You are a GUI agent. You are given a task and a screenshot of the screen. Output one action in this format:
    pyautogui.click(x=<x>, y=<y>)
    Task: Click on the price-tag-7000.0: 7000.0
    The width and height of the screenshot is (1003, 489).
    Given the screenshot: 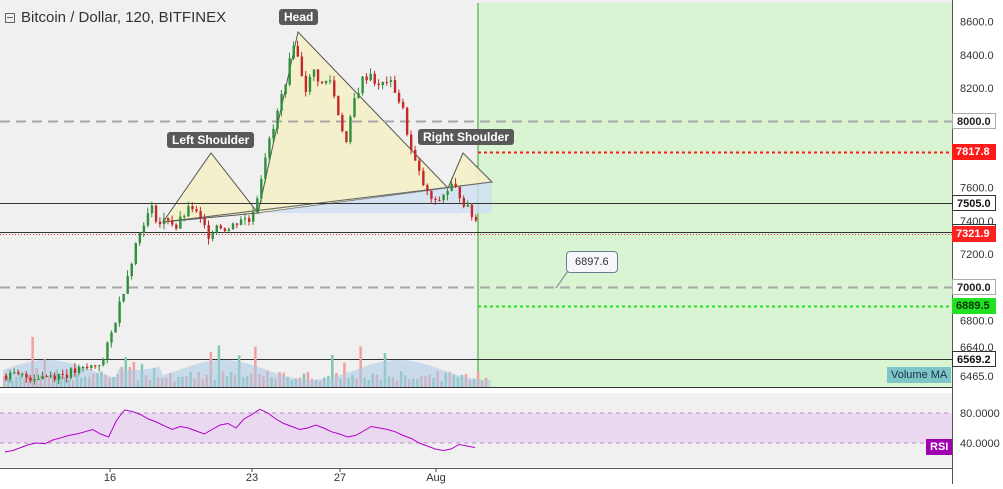 What is the action you would take?
    pyautogui.click(x=974, y=287)
    